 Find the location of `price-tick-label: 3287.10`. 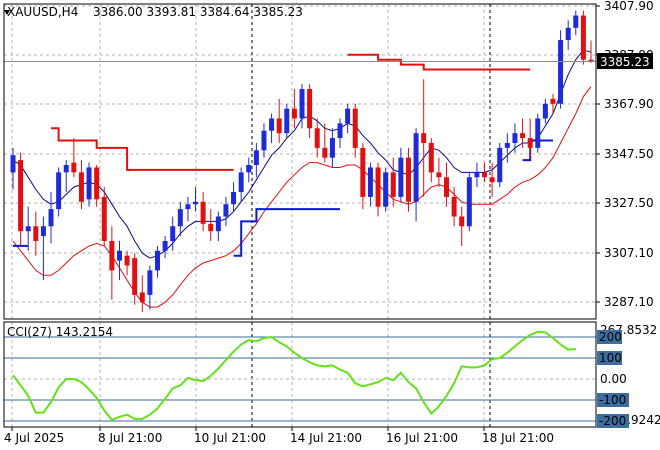

price-tick-label: 3287.10 is located at coordinates (629, 302).